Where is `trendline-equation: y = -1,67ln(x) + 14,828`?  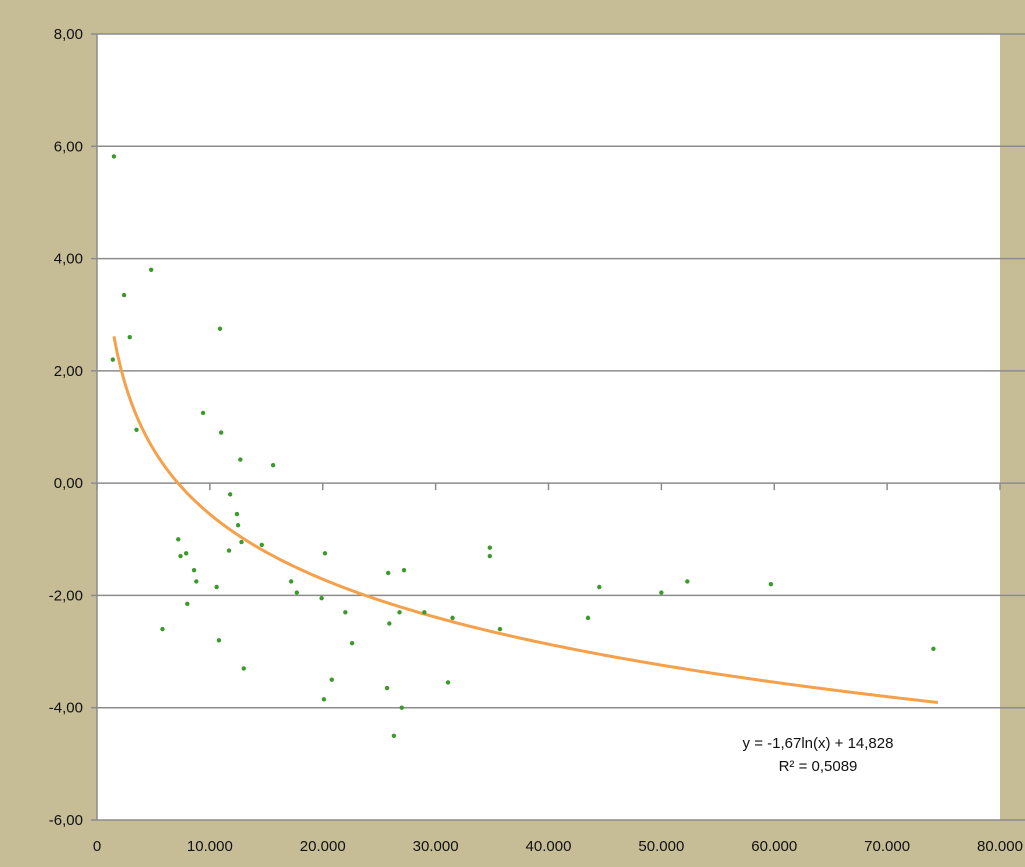 trendline-equation: y = -1,67ln(x) + 14,828 is located at coordinates (818, 743).